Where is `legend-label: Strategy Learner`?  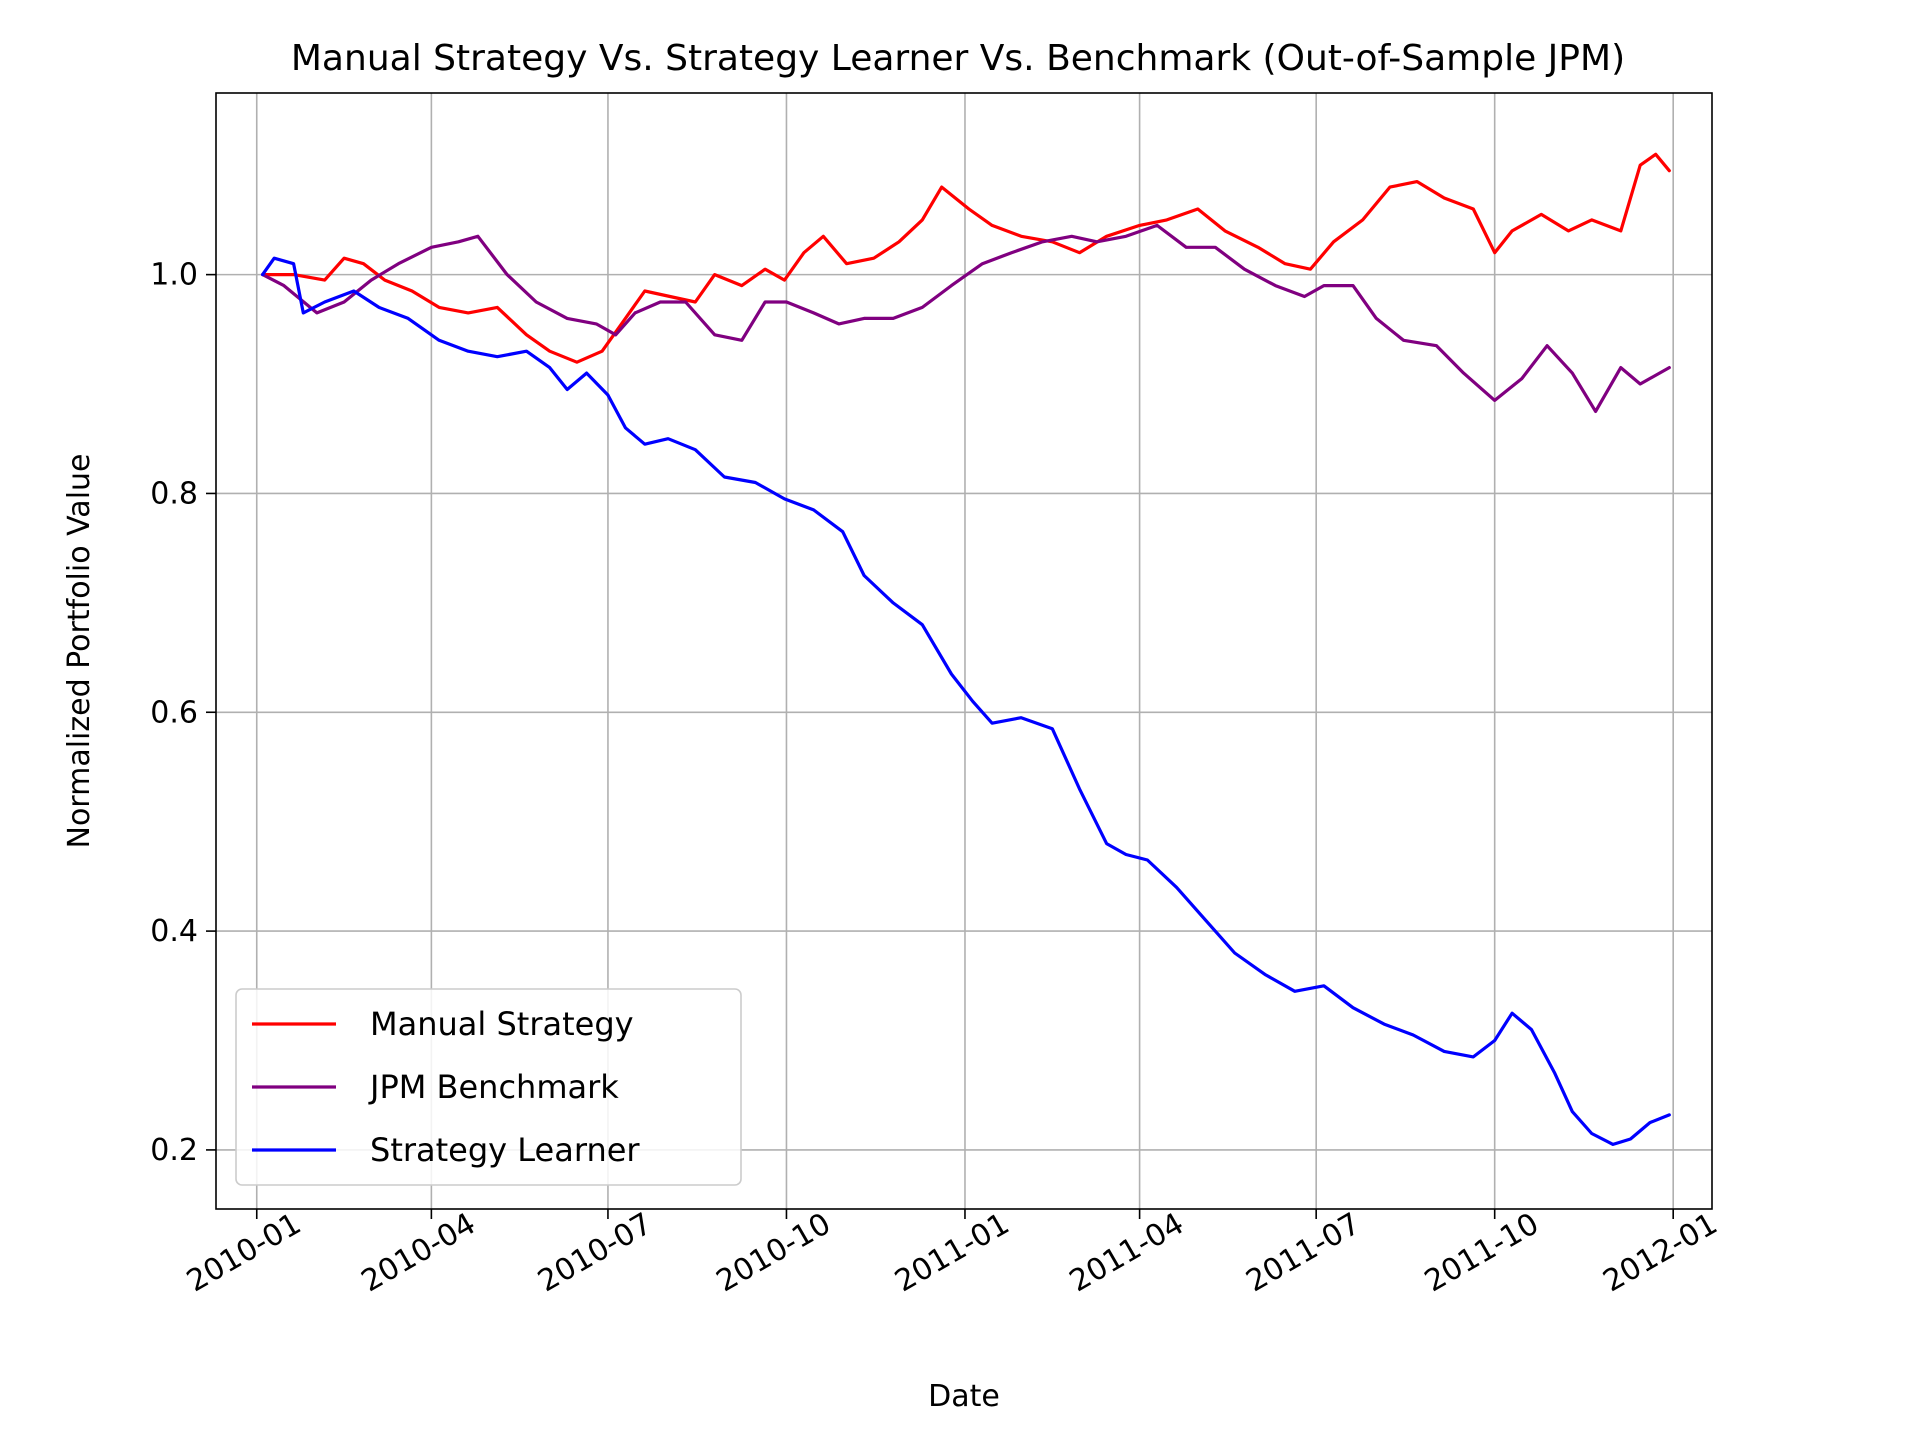
legend-label: Strategy Learner is located at coordinates (505, 1150).